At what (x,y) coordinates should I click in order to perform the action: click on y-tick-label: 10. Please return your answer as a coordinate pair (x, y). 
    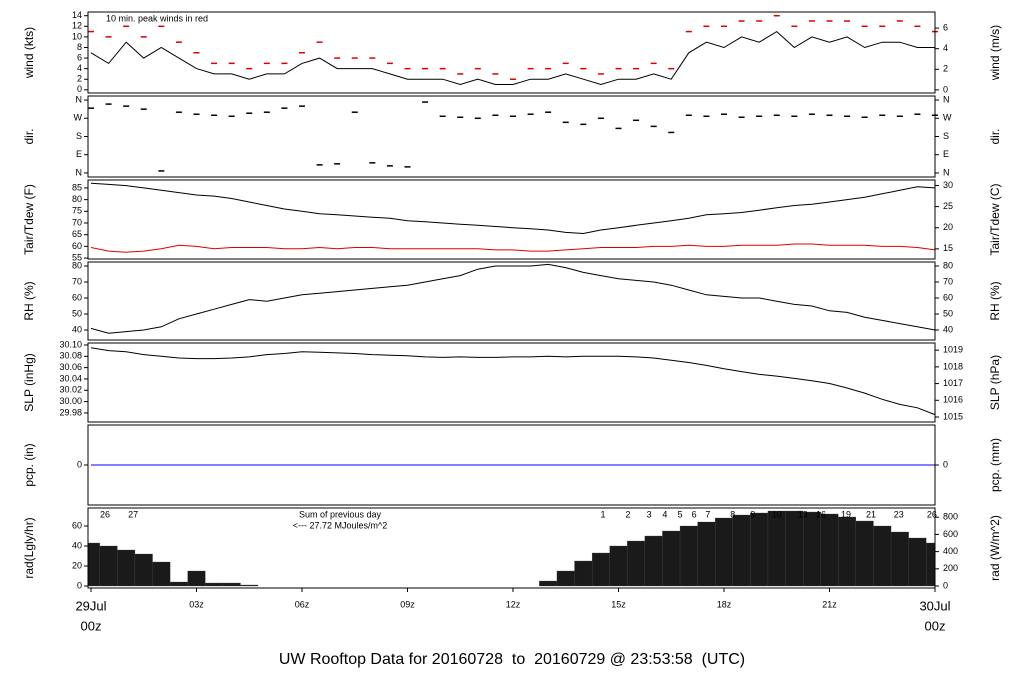
    Looking at the image, I should click on (77, 36).